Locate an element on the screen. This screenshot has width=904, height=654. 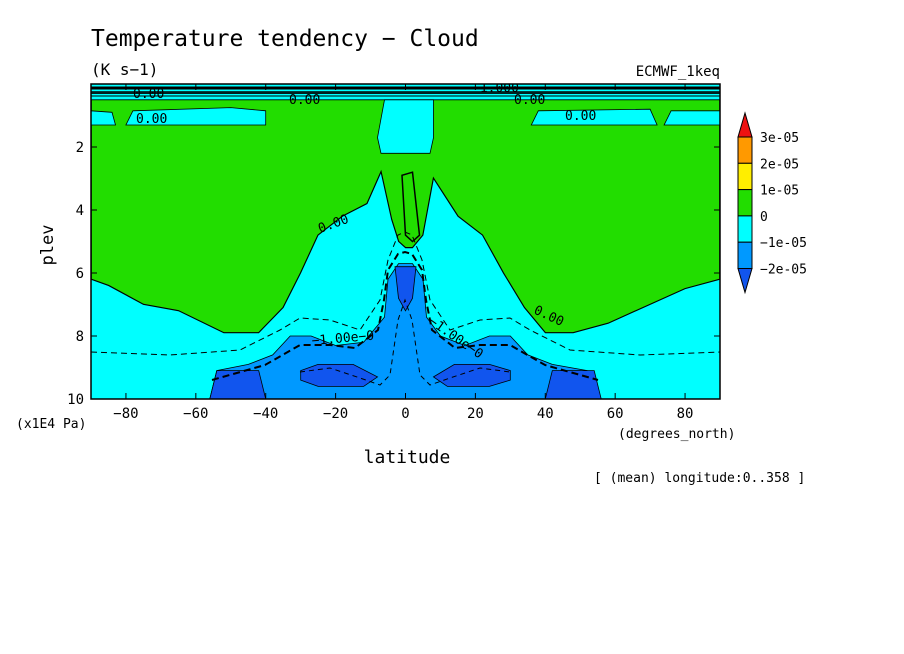
y-tick-label-2: 6 is located at coordinates (80, 274).